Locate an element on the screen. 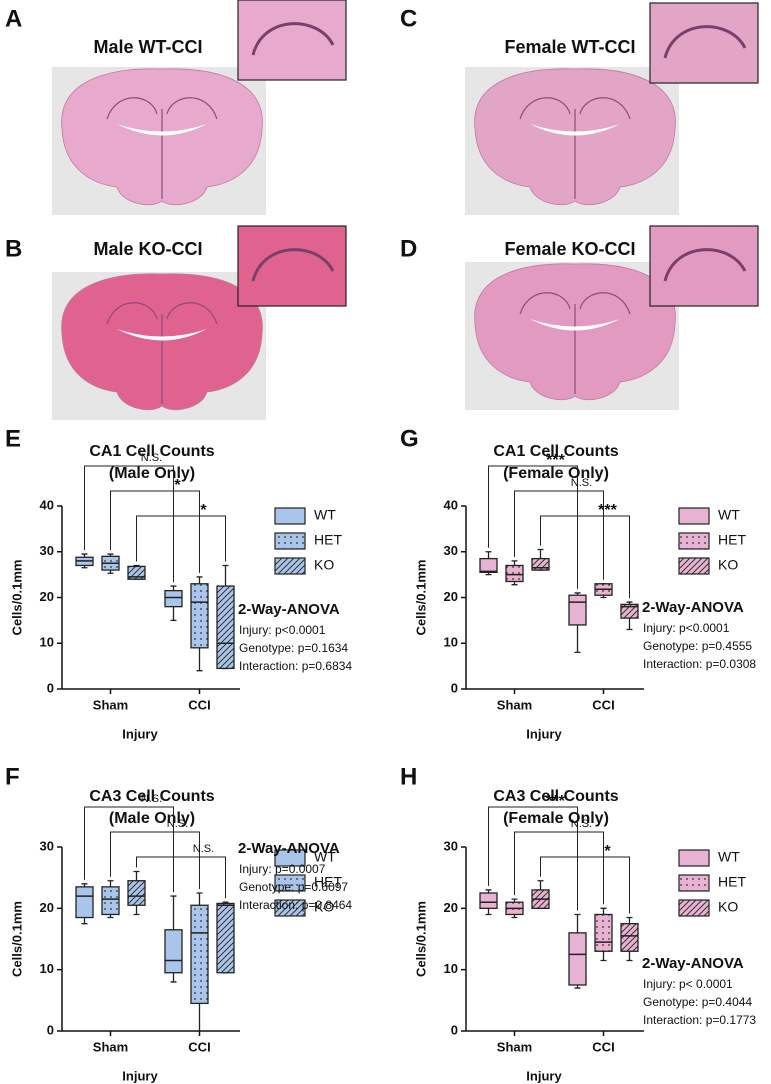  stats-line: Genotype: p=0.1634 is located at coordinates (293, 648).